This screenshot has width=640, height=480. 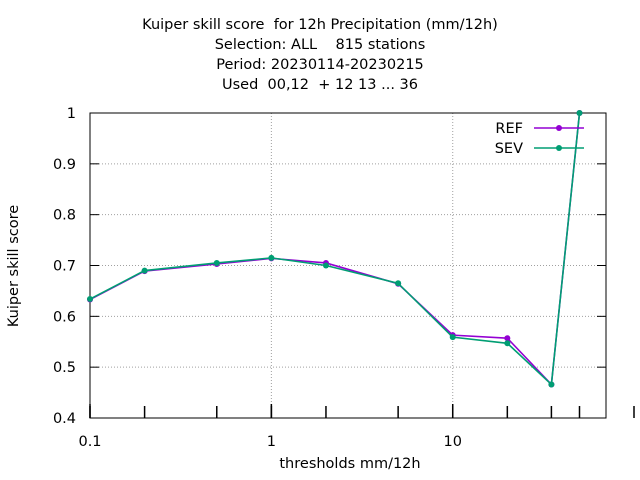 I want to click on legend-label-sev: SEV, so click(x=509, y=149).